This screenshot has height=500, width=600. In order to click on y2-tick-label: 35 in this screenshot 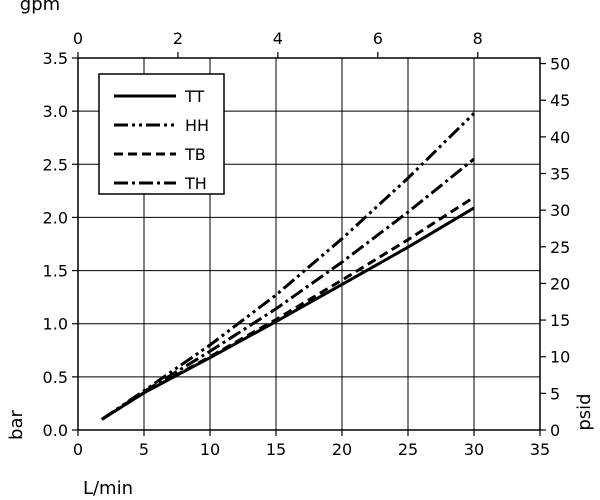, I will do `click(560, 173)`.